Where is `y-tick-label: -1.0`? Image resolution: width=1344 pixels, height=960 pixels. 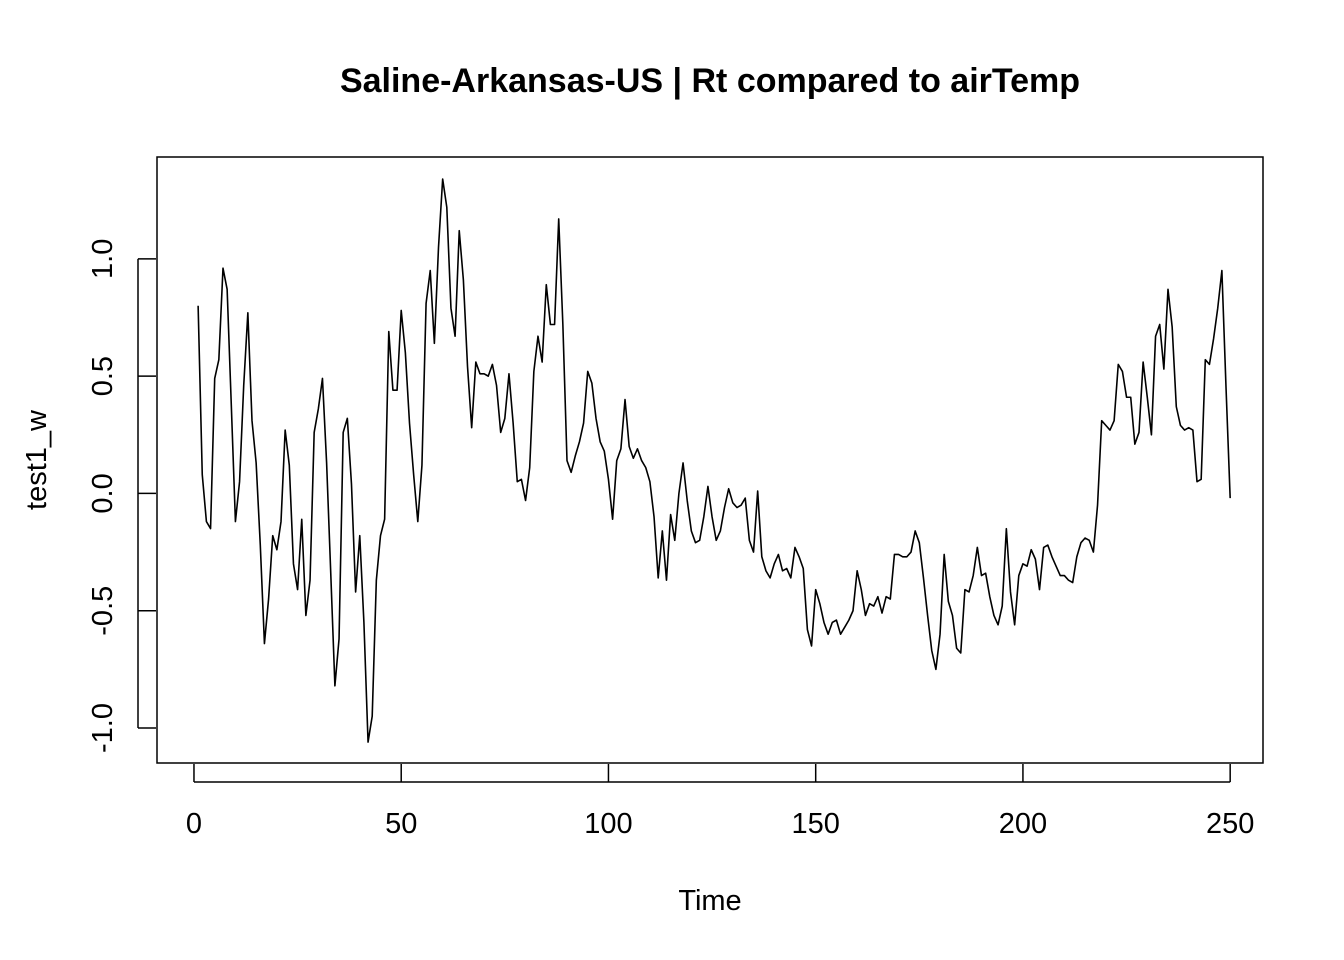
y-tick-label: -1.0 is located at coordinates (103, 728).